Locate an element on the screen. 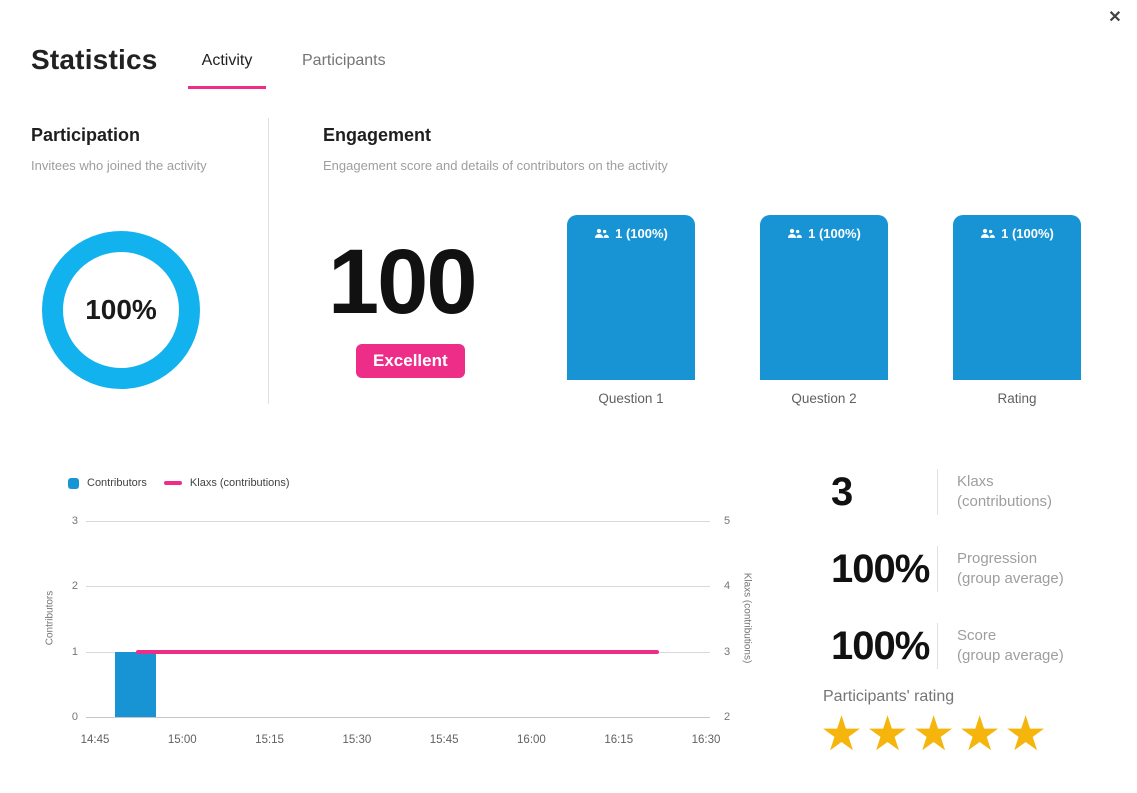 Image resolution: width=1137 pixels, height=793 pixels. stat-label-line1: Klaxs is located at coordinates (975, 481).